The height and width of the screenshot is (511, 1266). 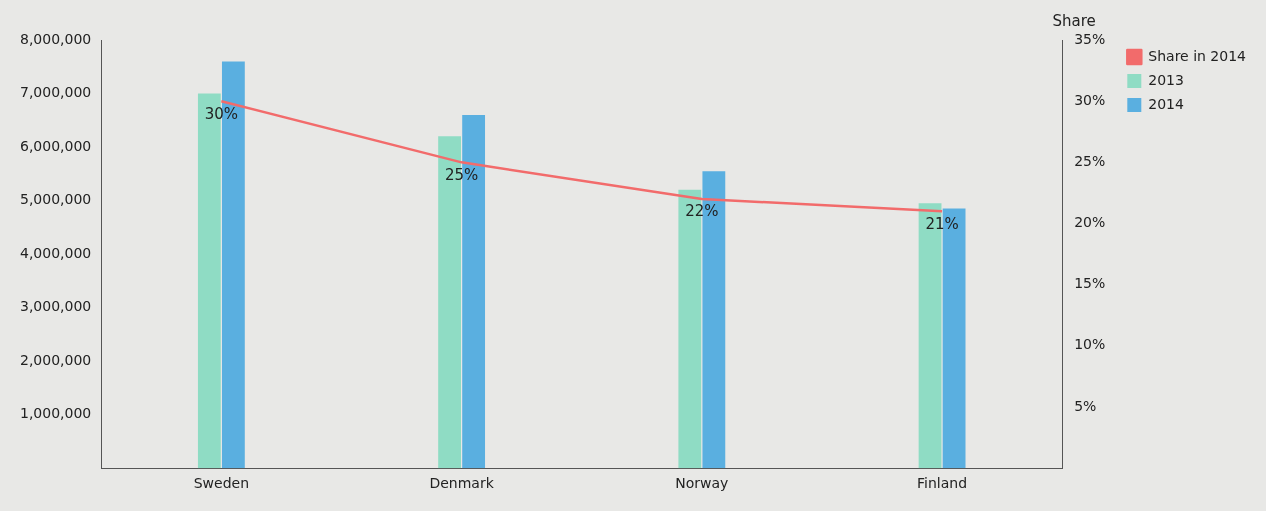 I want to click on y-tick-label: 1,000,000, so click(x=55, y=413).